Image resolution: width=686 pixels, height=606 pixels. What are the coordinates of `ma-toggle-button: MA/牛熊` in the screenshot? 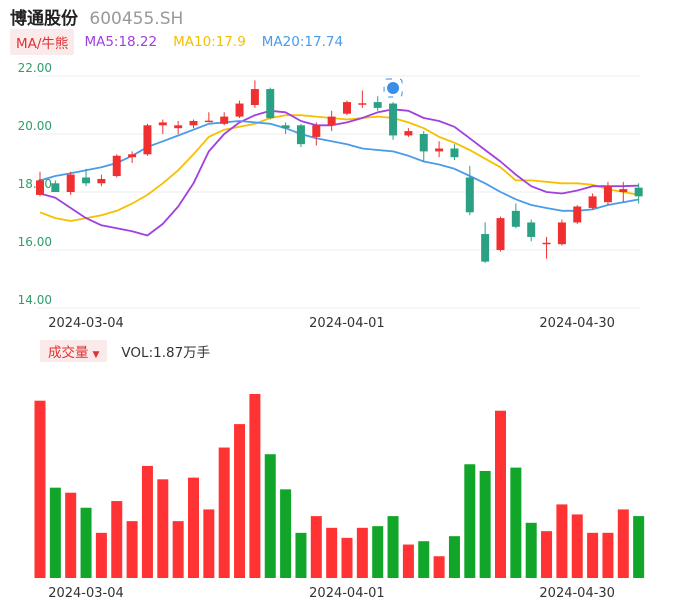 It's located at (42, 42).